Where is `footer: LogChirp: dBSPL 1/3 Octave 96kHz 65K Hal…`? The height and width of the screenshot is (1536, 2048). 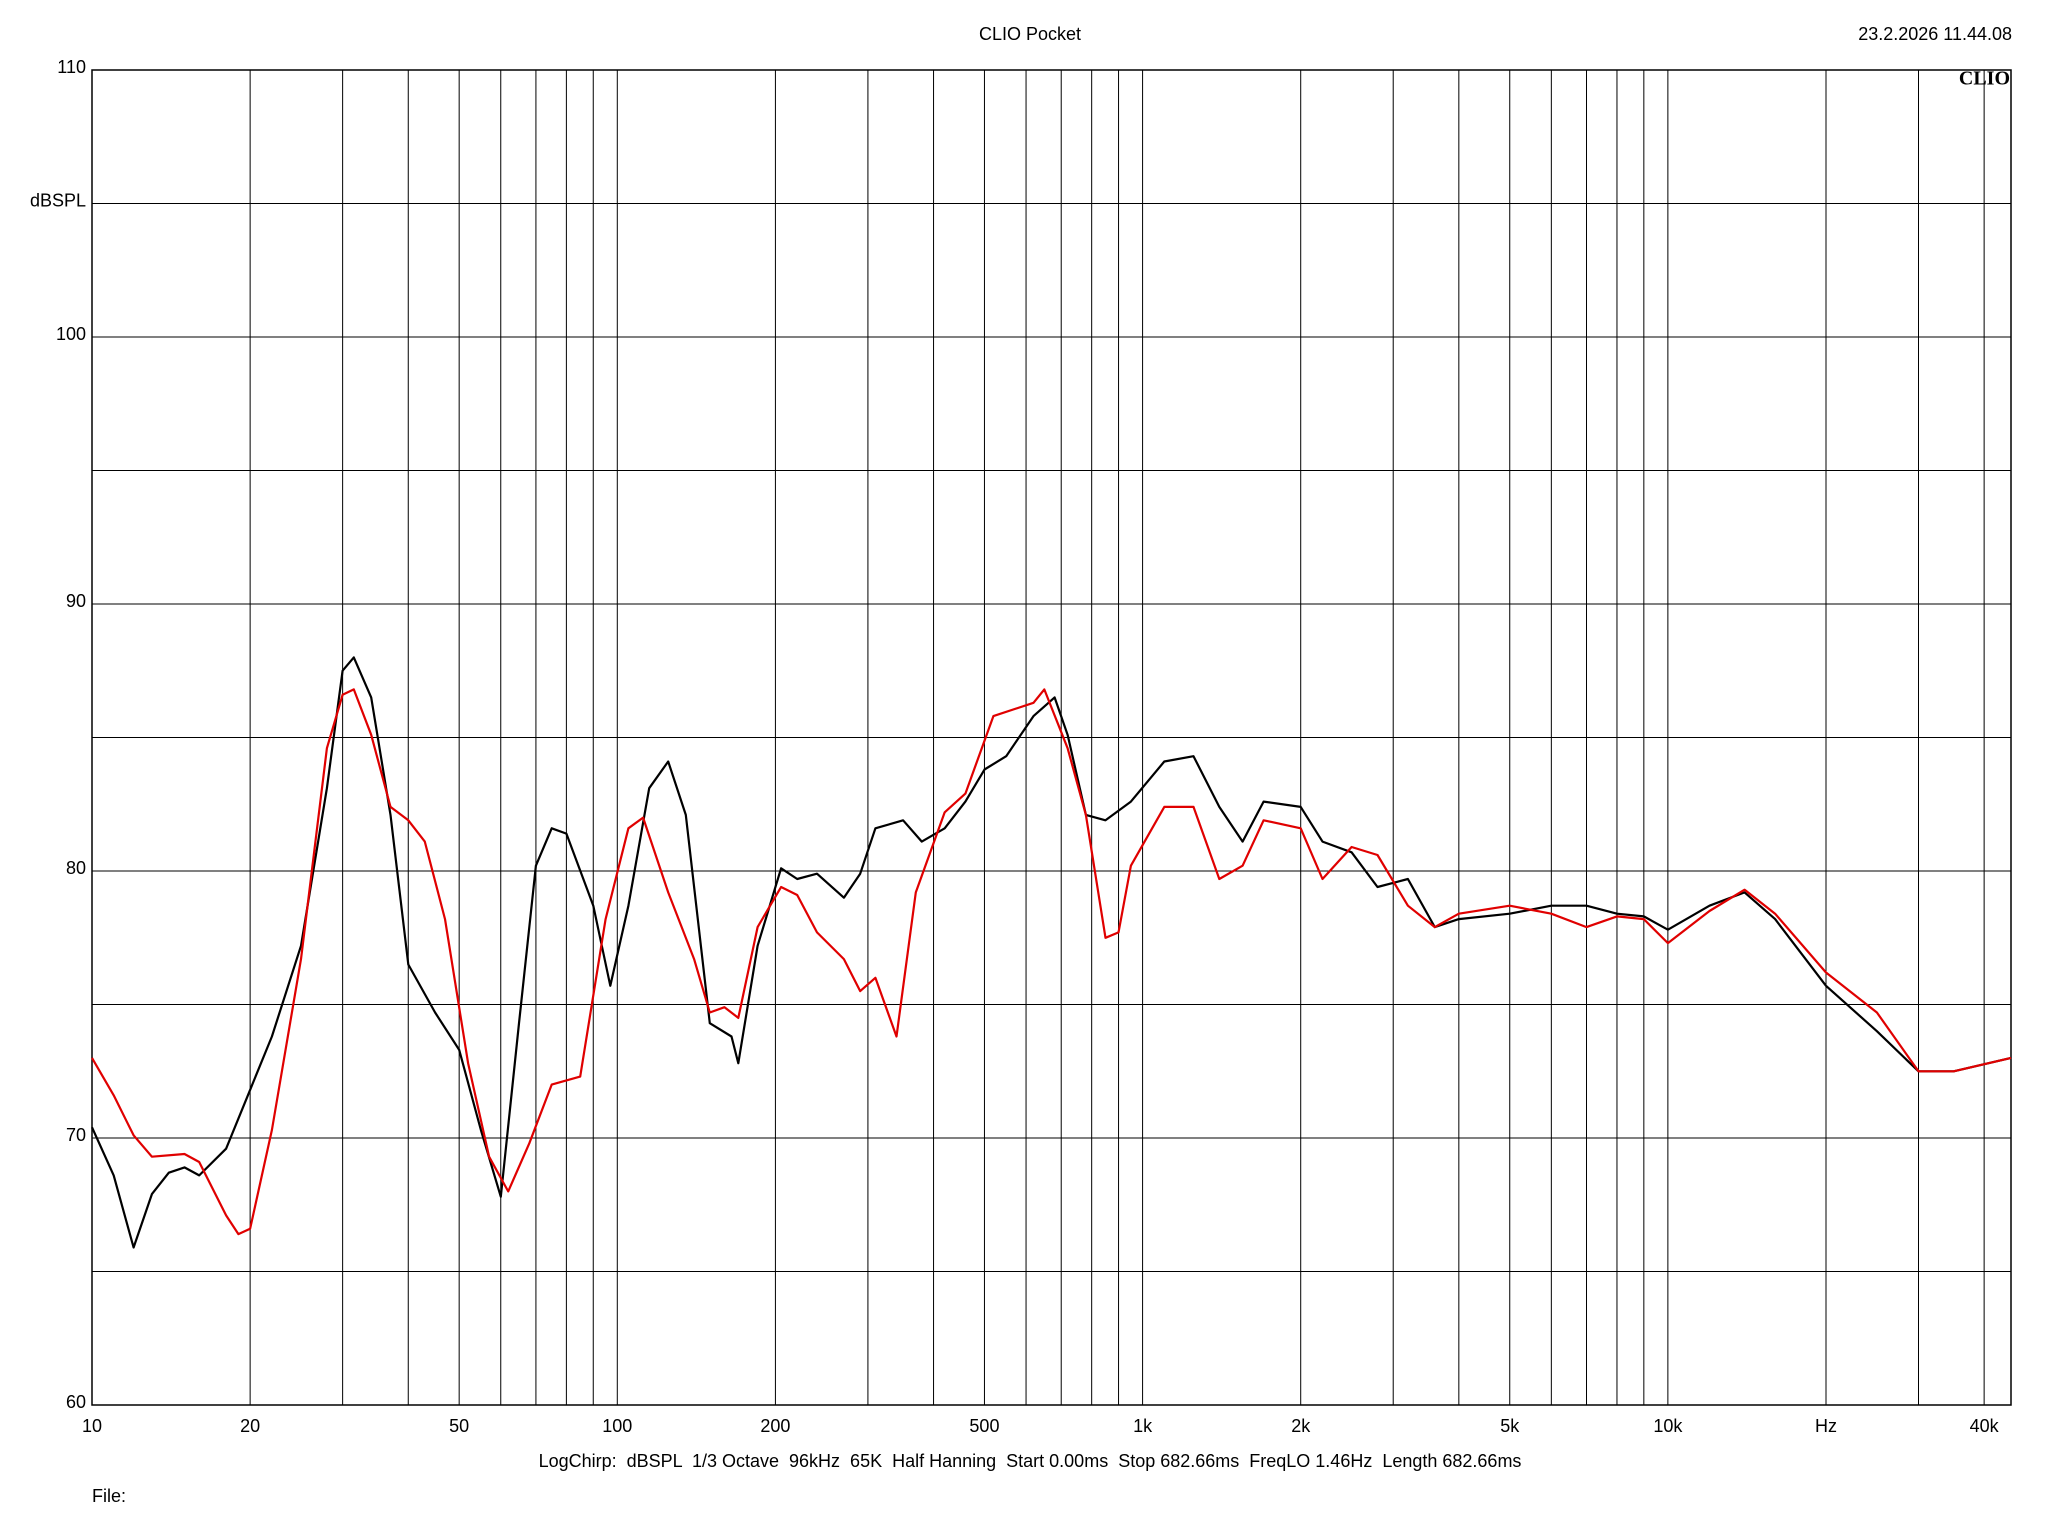
footer: LogChirp: dBSPL 1/3 Octave 96kHz 65K Hal… is located at coordinates (1030, 1461).